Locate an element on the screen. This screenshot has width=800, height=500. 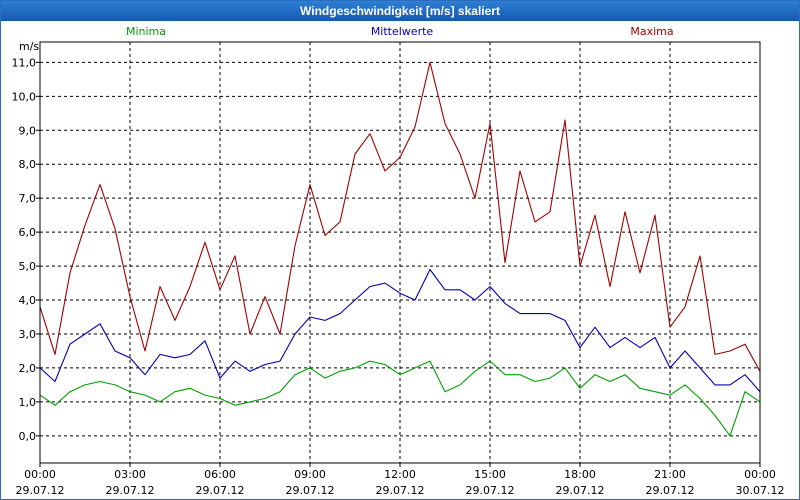
legend-maxima: Maxima is located at coordinates (651, 31).